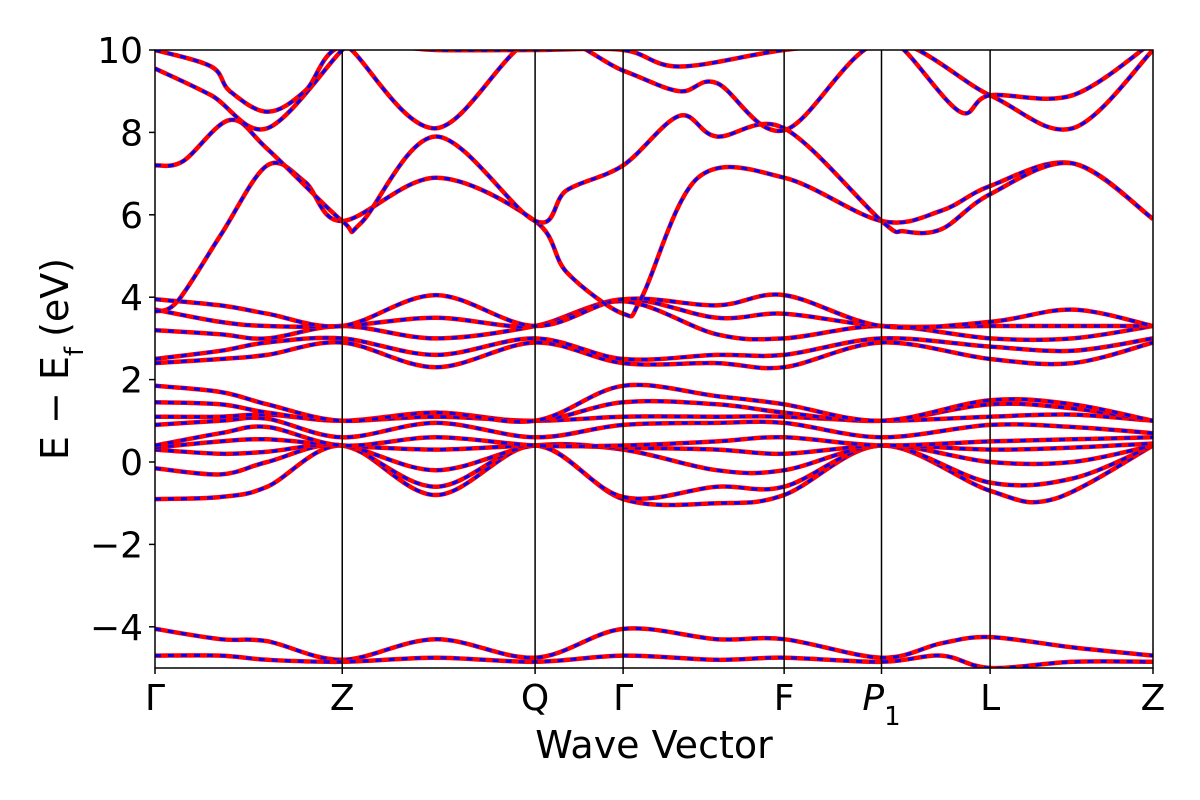 The height and width of the screenshot is (800, 1200). What do you see at coordinates (131, 216) in the screenshot?
I see `y-tick-label-5: 6` at bounding box center [131, 216].